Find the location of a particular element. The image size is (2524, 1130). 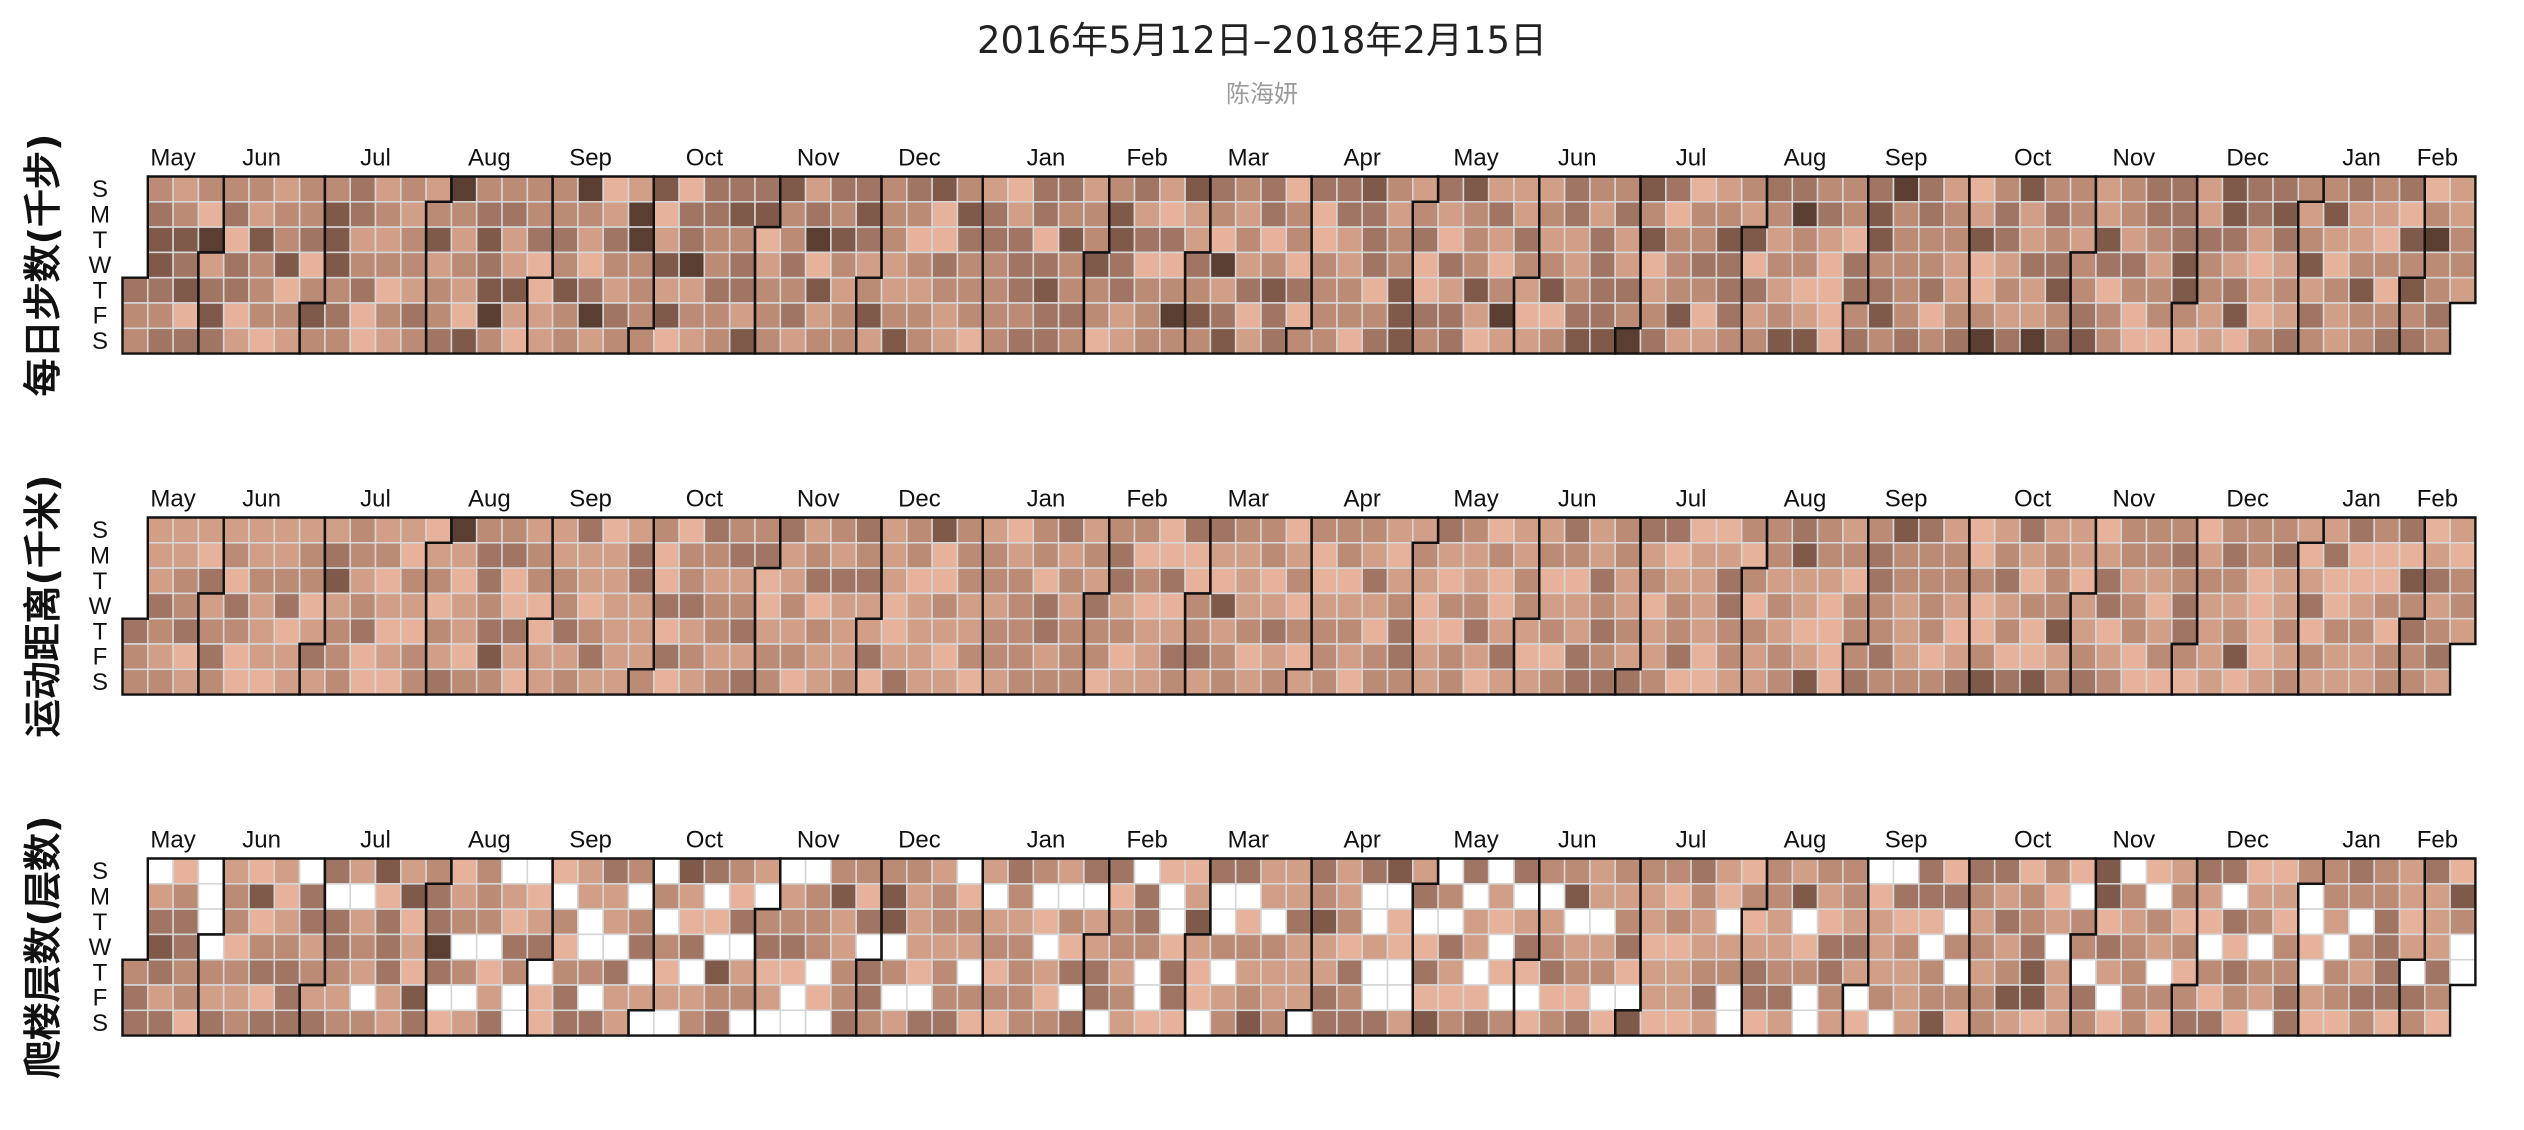

month-outlines is located at coordinates (1299, 265).